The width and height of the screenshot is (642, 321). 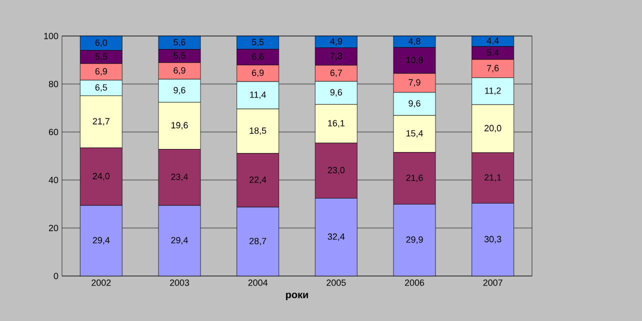 What do you see at coordinates (336, 56) in the screenshot?
I see `data-label: 7,3` at bounding box center [336, 56].